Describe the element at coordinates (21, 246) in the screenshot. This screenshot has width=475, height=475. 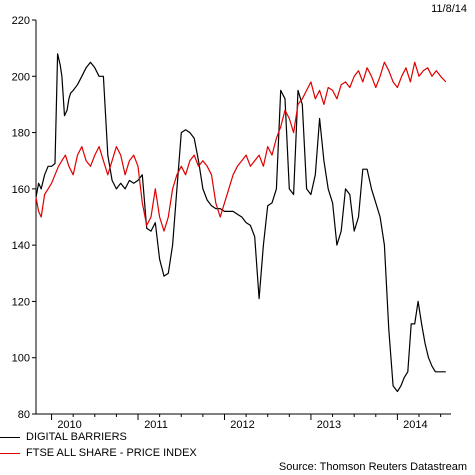
I see `y-tick-label: 140` at that location.